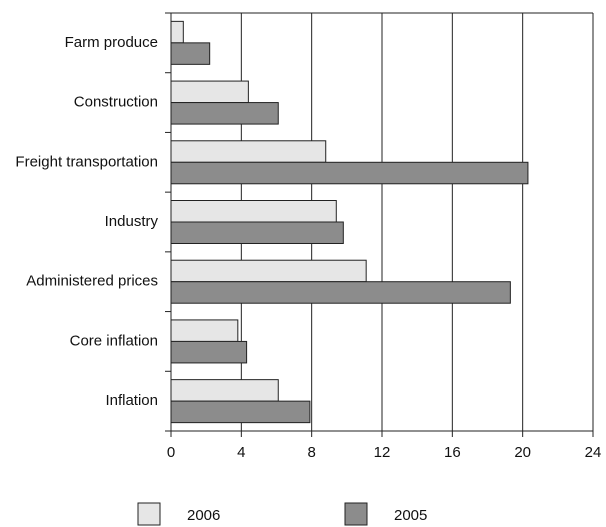 Image resolution: width=606 pixels, height=527 pixels. What do you see at coordinates (92, 281) in the screenshot?
I see `y-tick-label: Administered prices` at bounding box center [92, 281].